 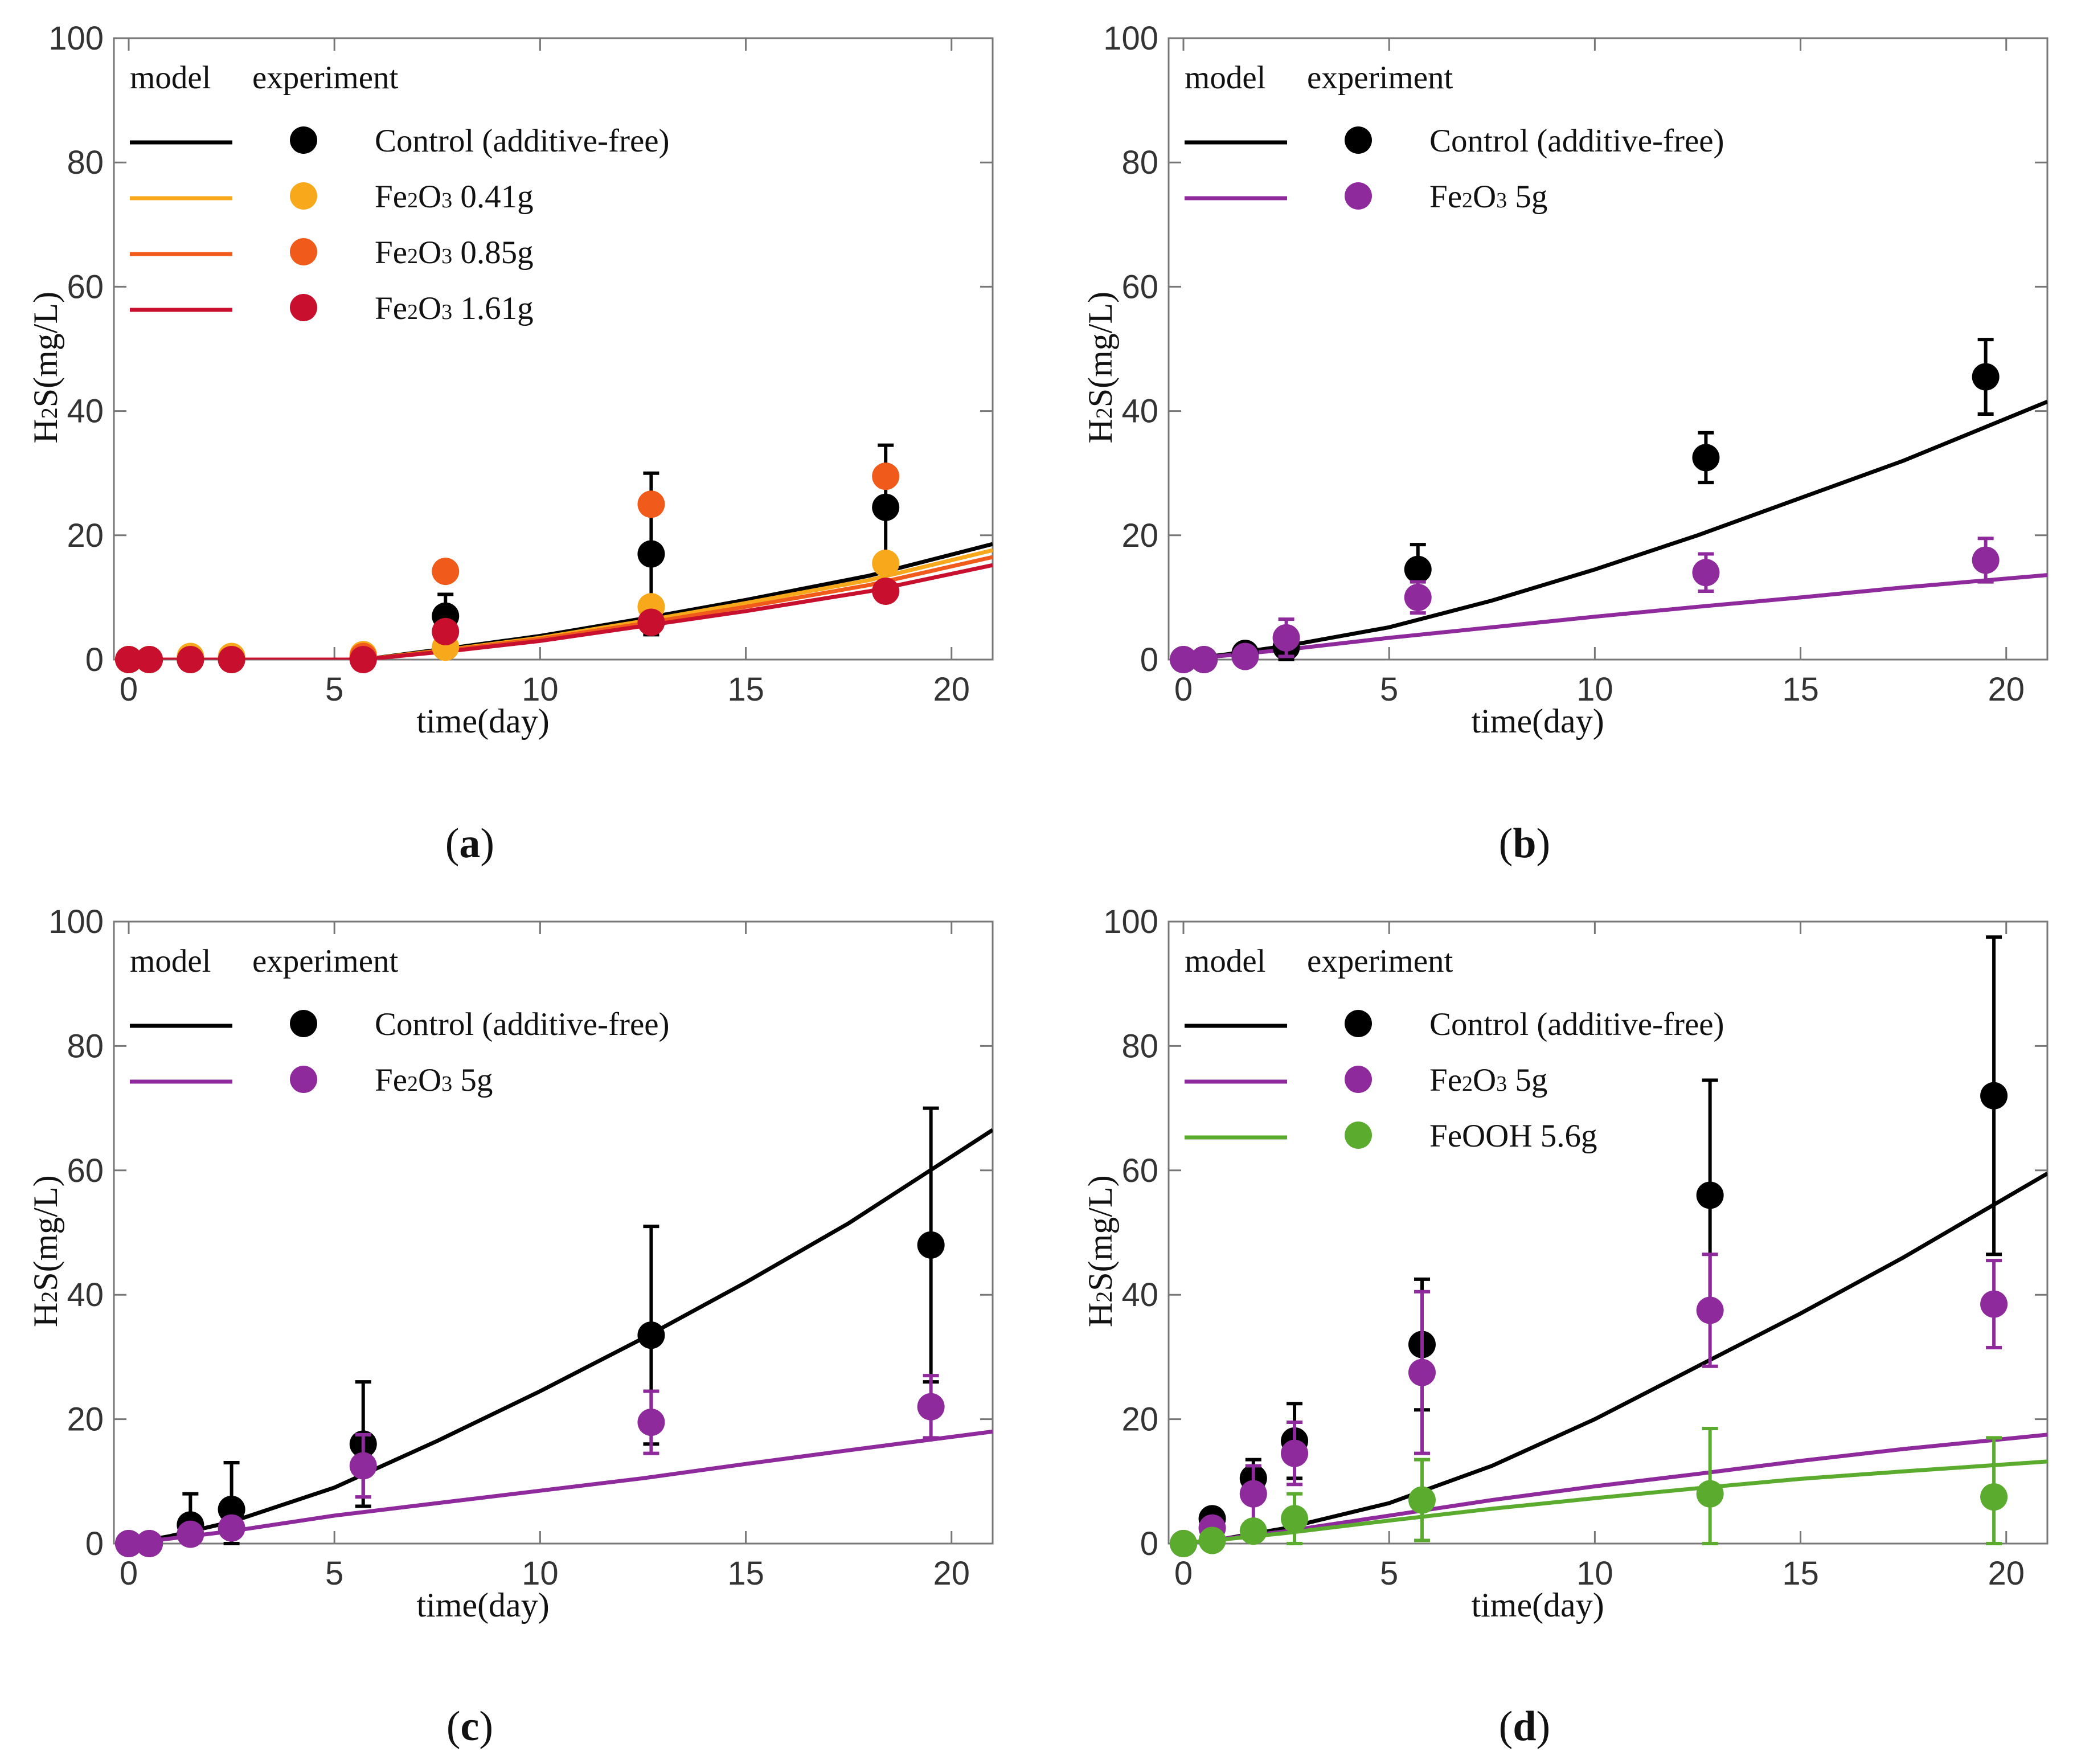 I want to click on legend-label: Fe2O3 0.85g, so click(x=454, y=253).